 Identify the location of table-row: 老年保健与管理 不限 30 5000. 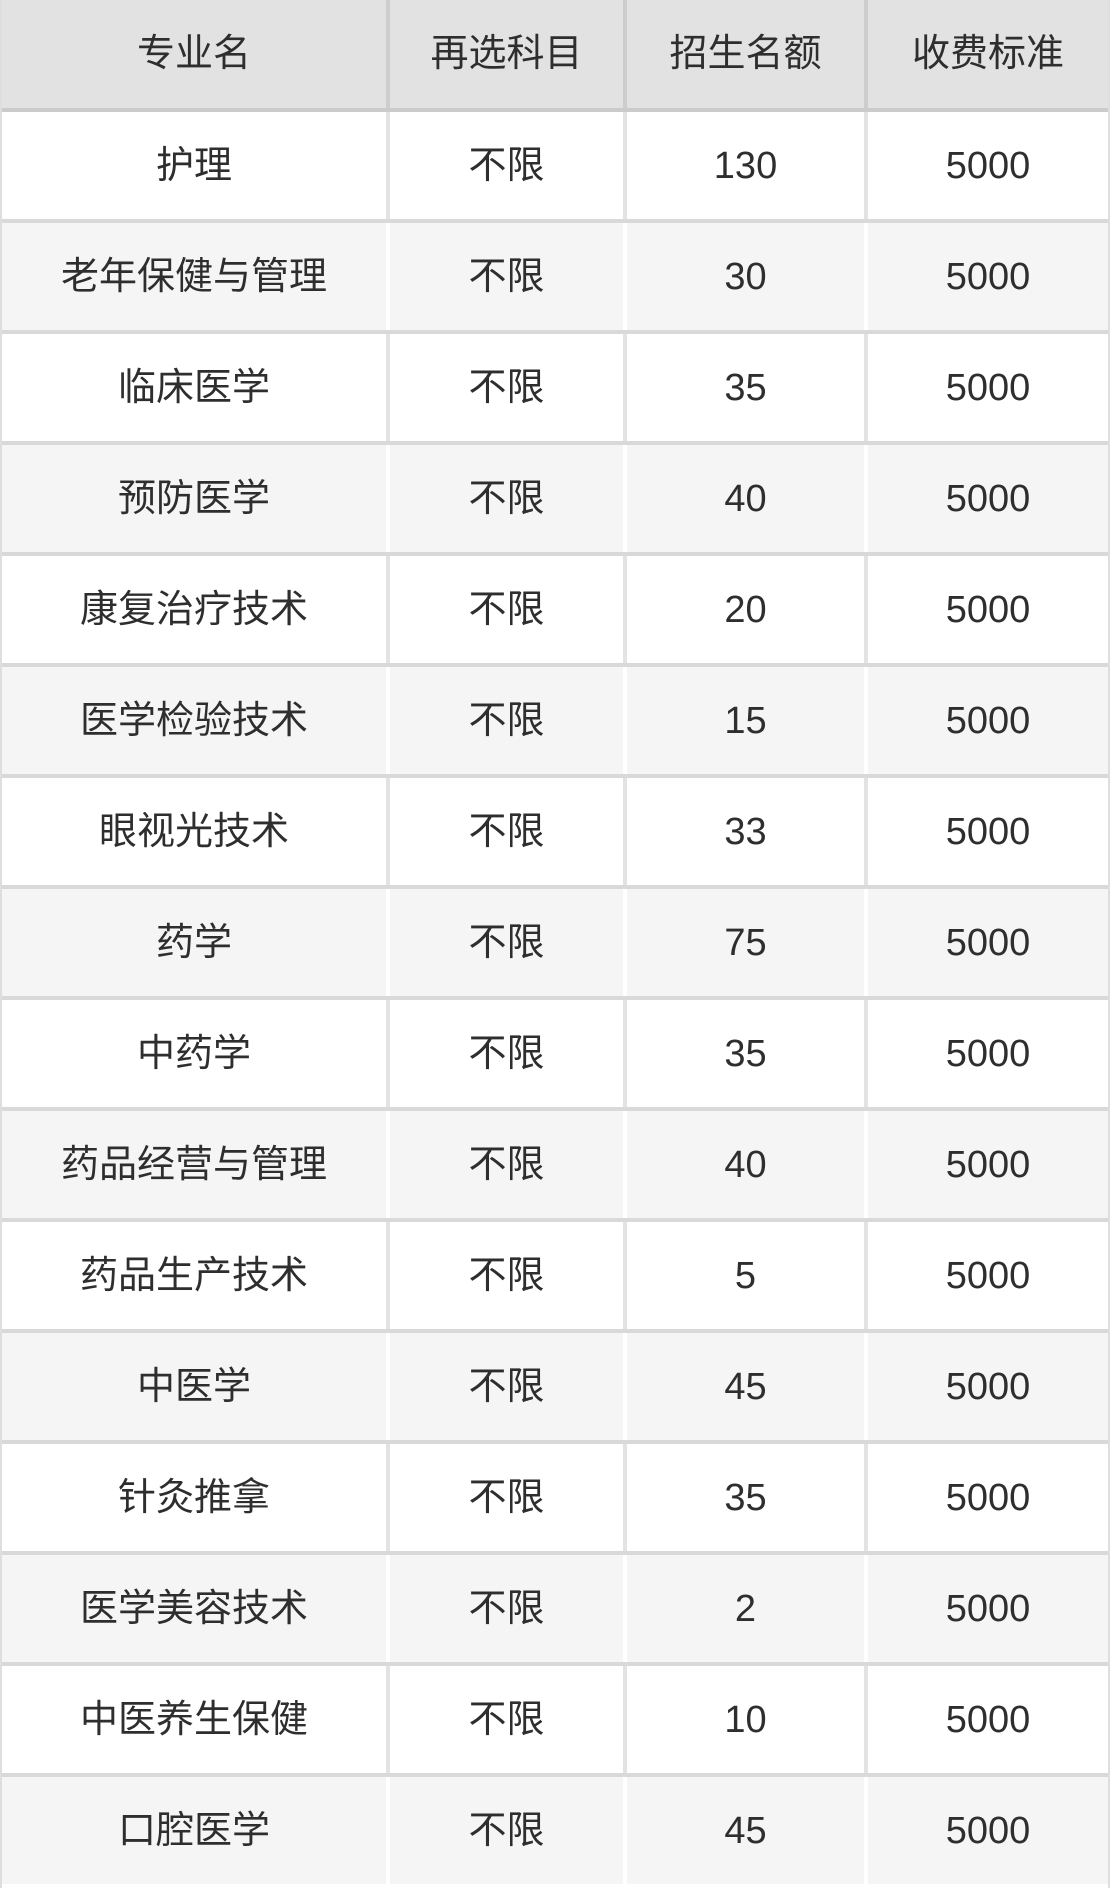
(555, 278).